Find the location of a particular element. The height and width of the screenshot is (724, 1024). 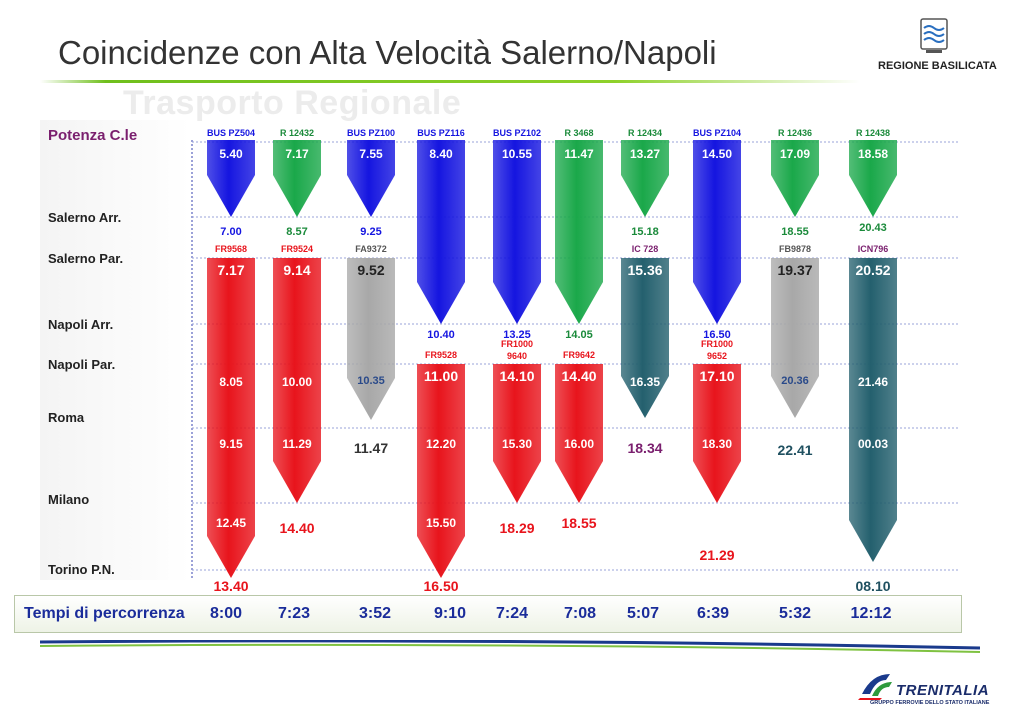

first-leg-departure: 18.58 is located at coordinates (873, 154).